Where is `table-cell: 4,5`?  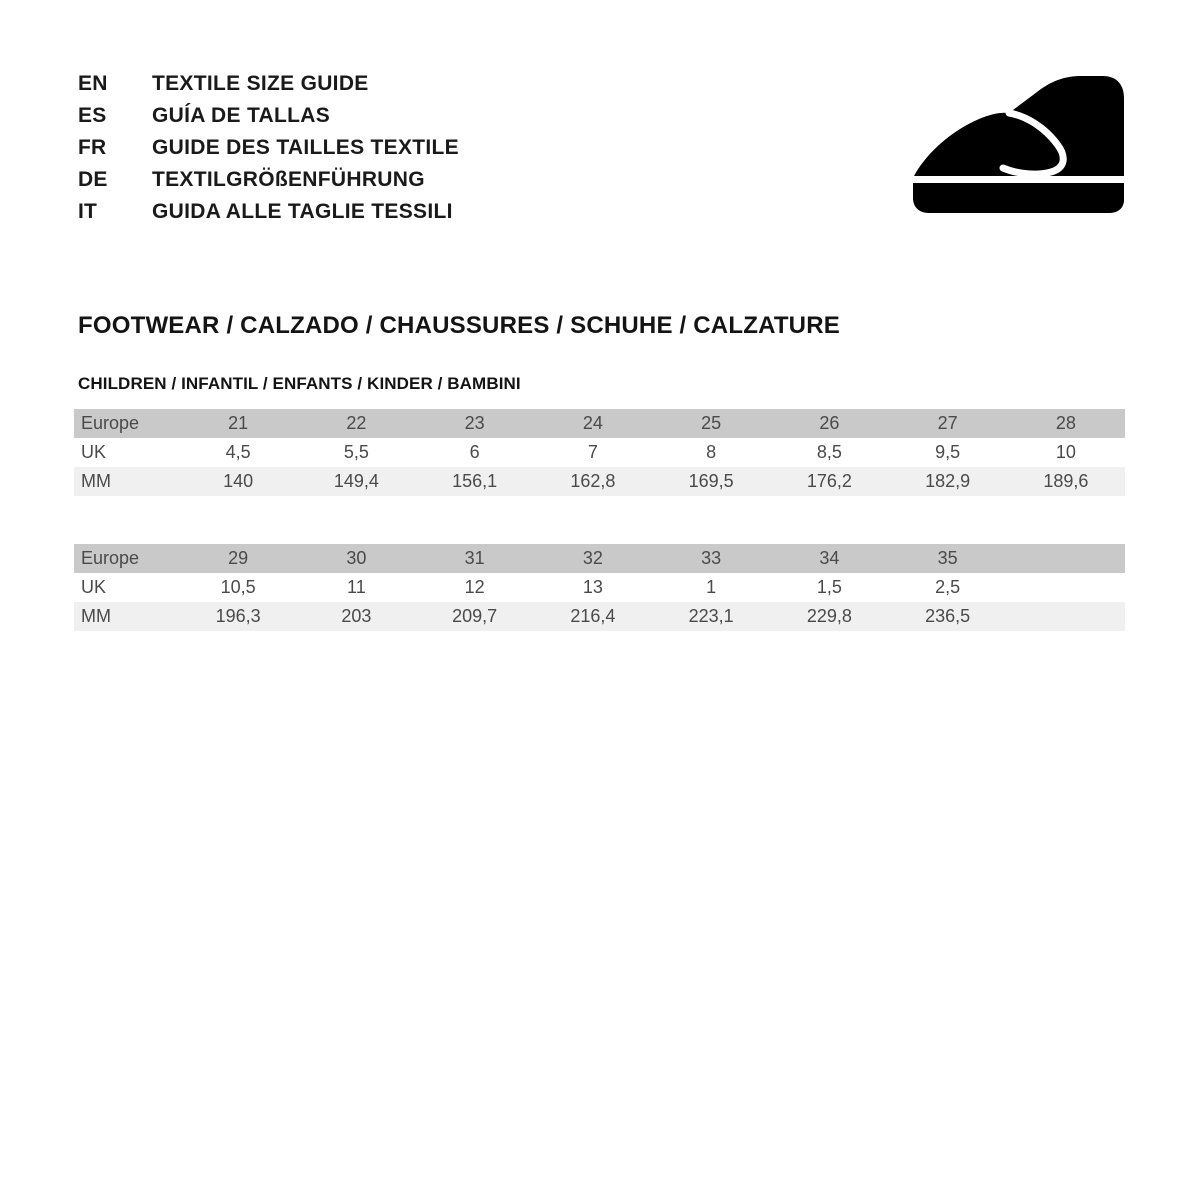
table-cell: 4,5 is located at coordinates (238, 452).